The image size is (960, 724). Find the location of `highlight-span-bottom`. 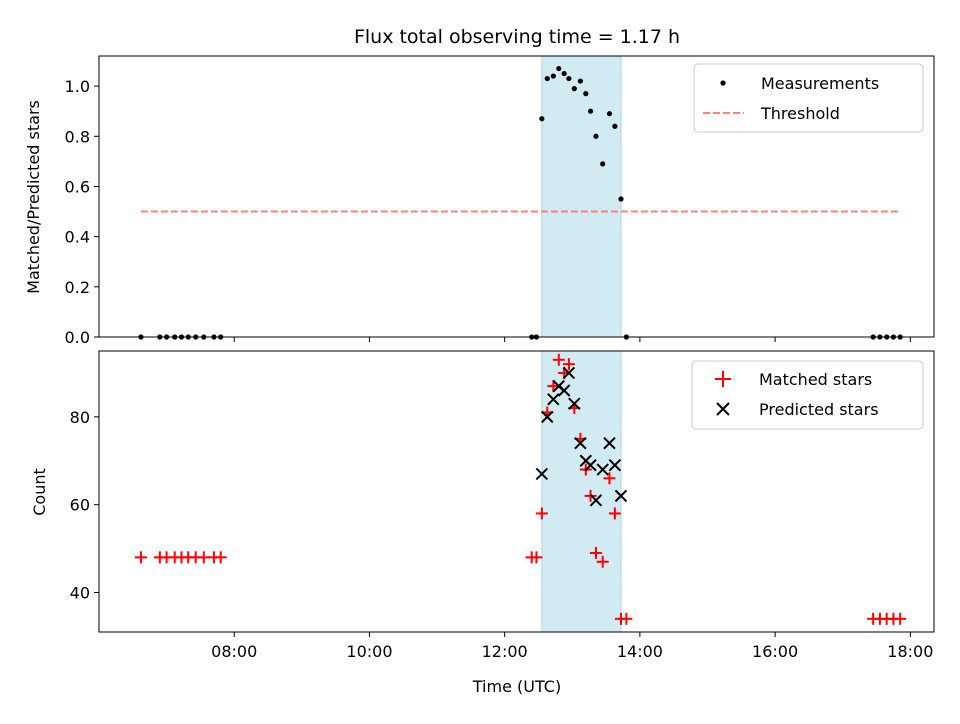

highlight-span-bottom is located at coordinates (581, 491).